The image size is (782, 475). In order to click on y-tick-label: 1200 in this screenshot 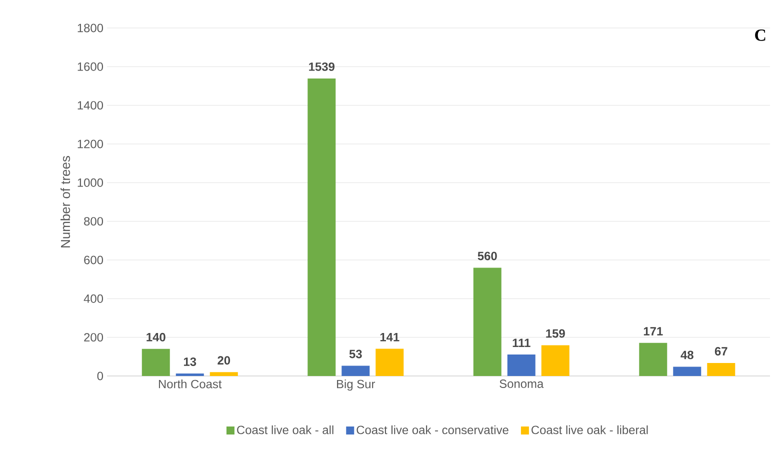, I will do `click(91, 144)`.